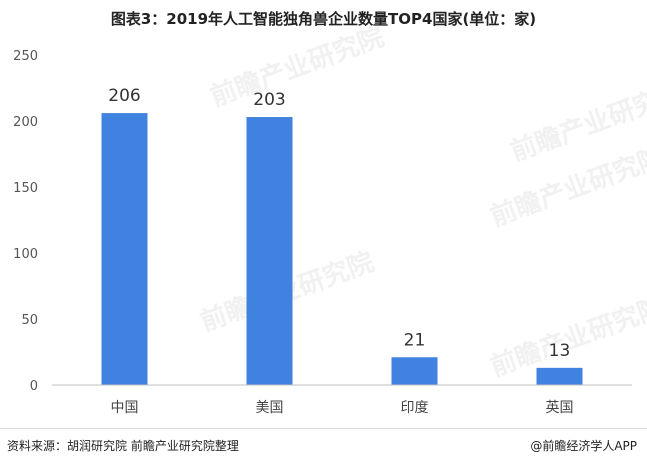 This screenshot has height=466, width=647. I want to click on y-tick-label: 50, so click(29, 320).